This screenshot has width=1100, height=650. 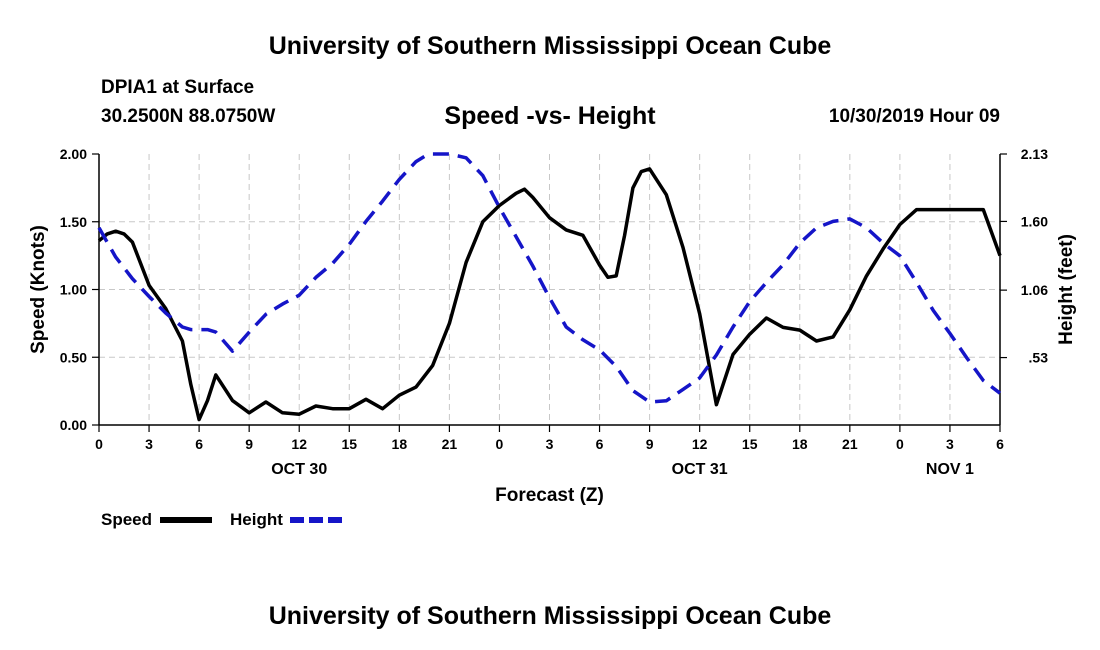 What do you see at coordinates (126, 519) in the screenshot?
I see `legend-label-speed: Speed` at bounding box center [126, 519].